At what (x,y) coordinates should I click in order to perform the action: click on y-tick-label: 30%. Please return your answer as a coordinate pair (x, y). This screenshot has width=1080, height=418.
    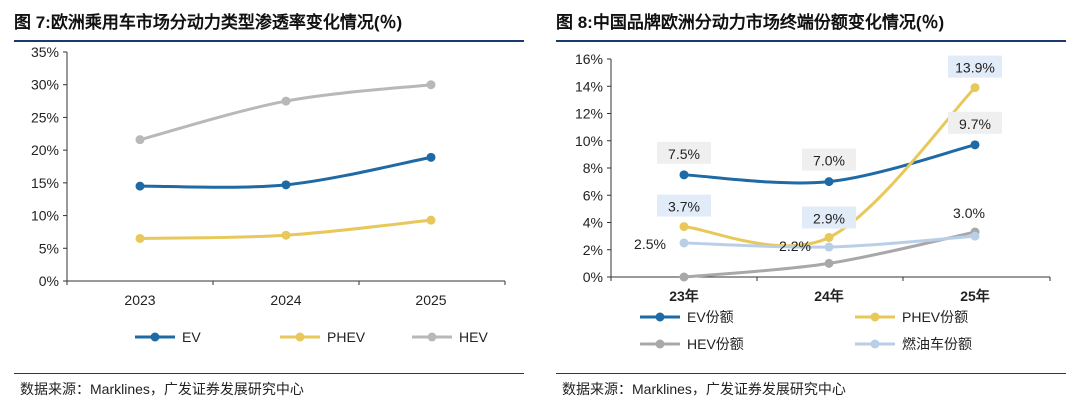
    Looking at the image, I should click on (45, 85).